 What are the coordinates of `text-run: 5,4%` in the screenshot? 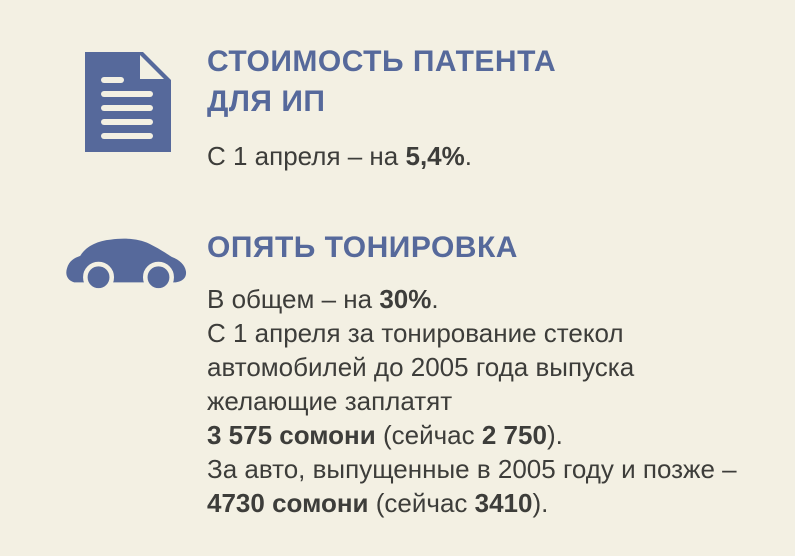 It's located at (435, 156).